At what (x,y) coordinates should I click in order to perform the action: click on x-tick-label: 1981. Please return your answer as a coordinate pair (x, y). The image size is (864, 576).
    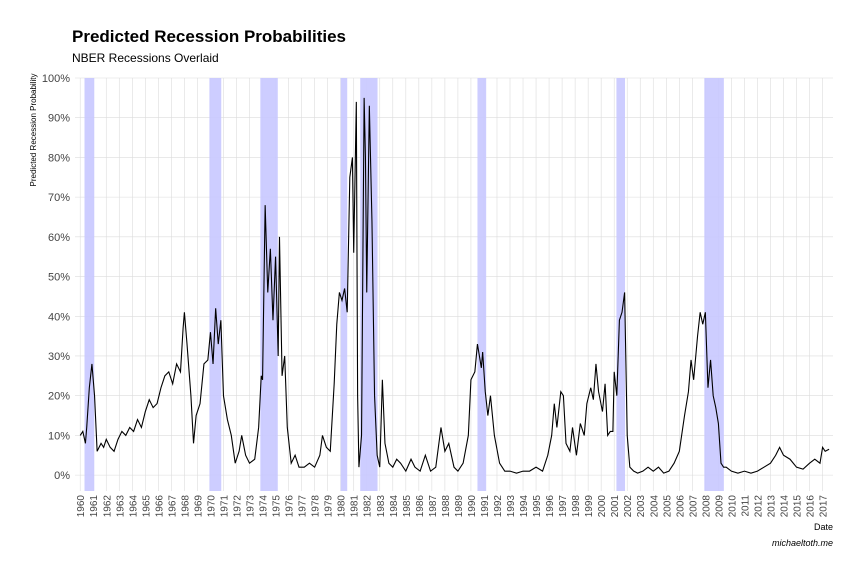
    Looking at the image, I should click on (355, 506).